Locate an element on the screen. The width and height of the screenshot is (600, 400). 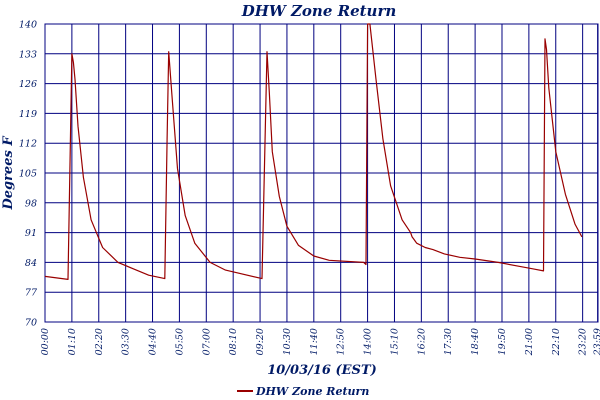
y-tick-label: 70 is located at coordinates (31, 323).